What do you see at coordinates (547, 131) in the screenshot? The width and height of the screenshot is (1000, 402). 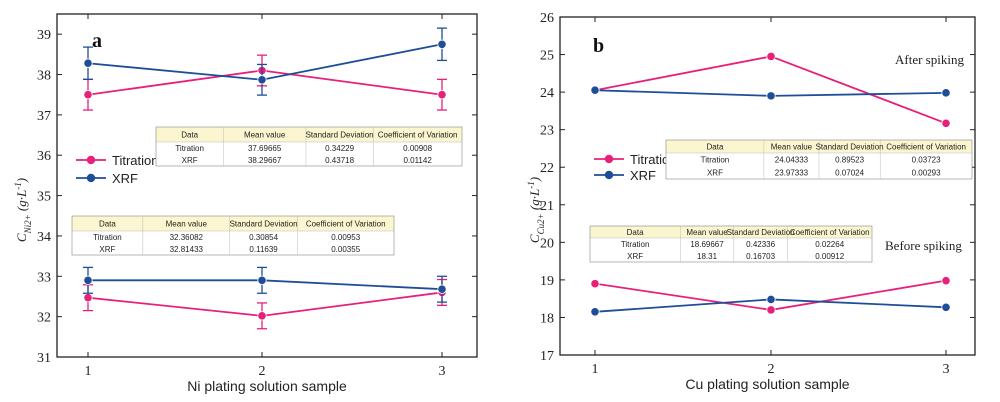 I see `y-tick-label: 23` at bounding box center [547, 131].